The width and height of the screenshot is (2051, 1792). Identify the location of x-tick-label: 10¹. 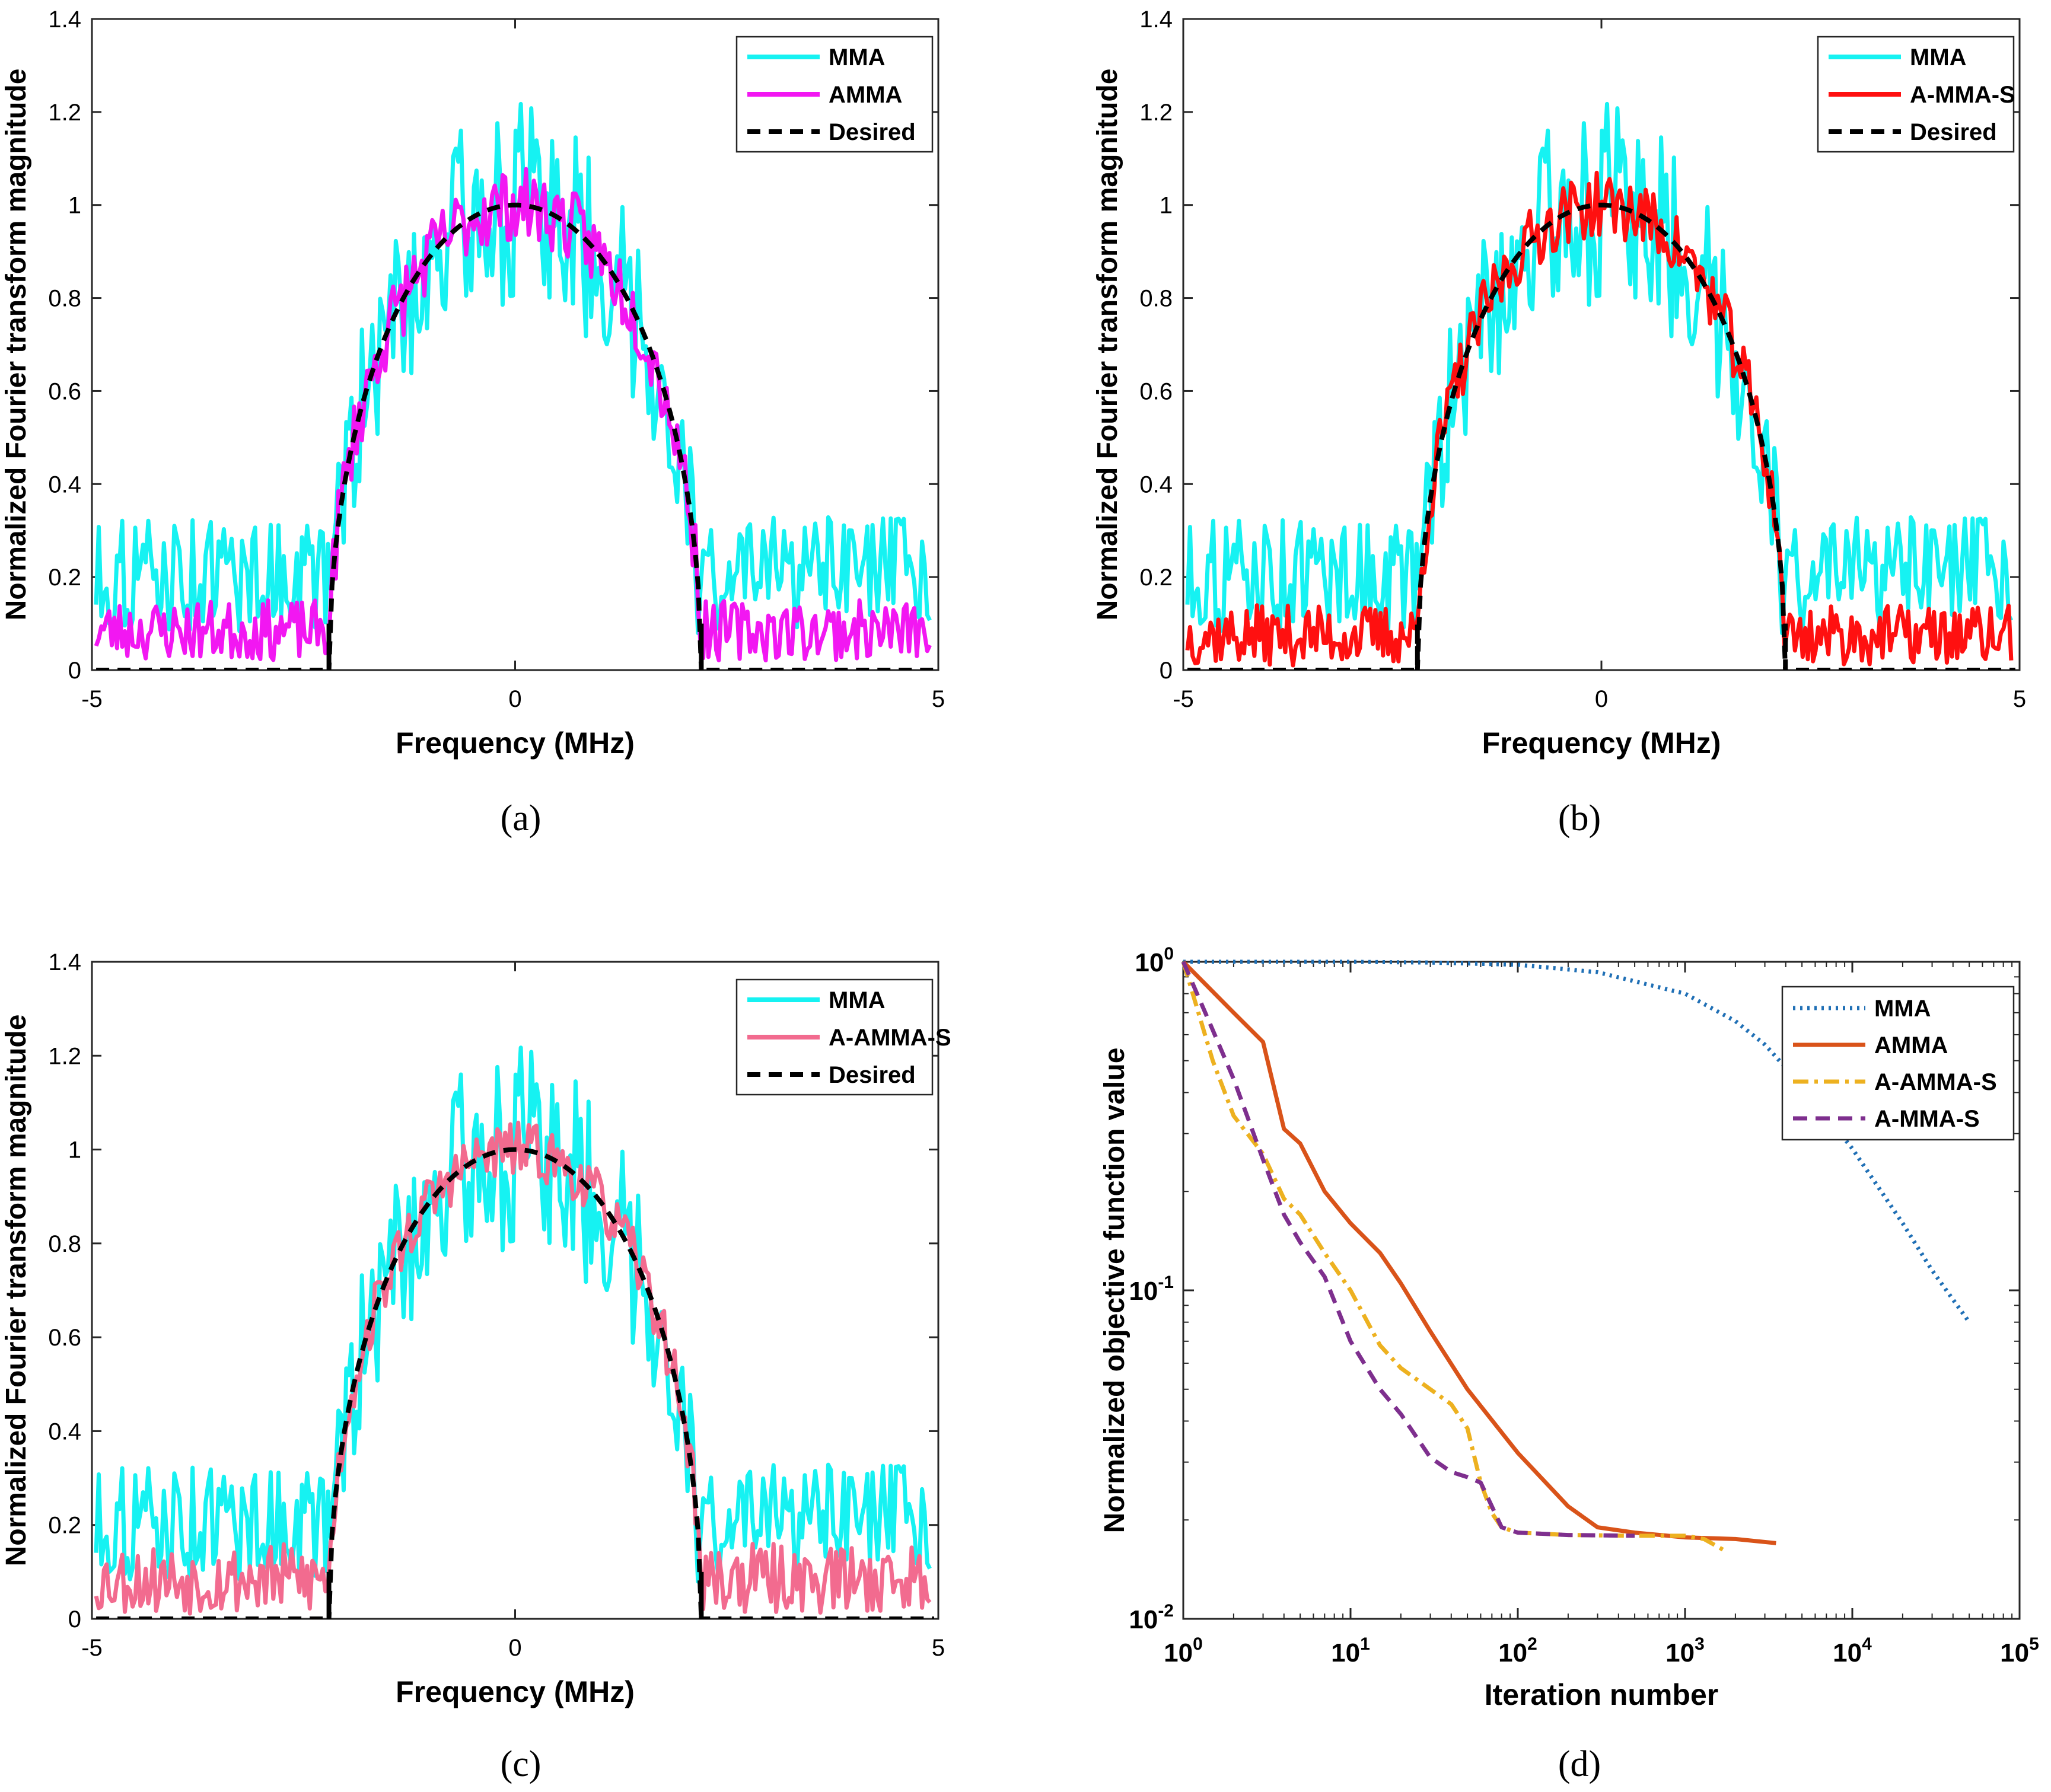
(1350, 1651).